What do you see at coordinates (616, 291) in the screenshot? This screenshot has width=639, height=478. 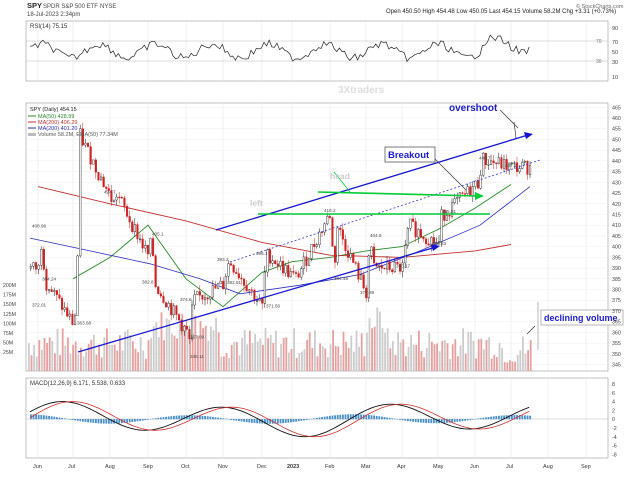 I see `price-tick: 380` at bounding box center [616, 291].